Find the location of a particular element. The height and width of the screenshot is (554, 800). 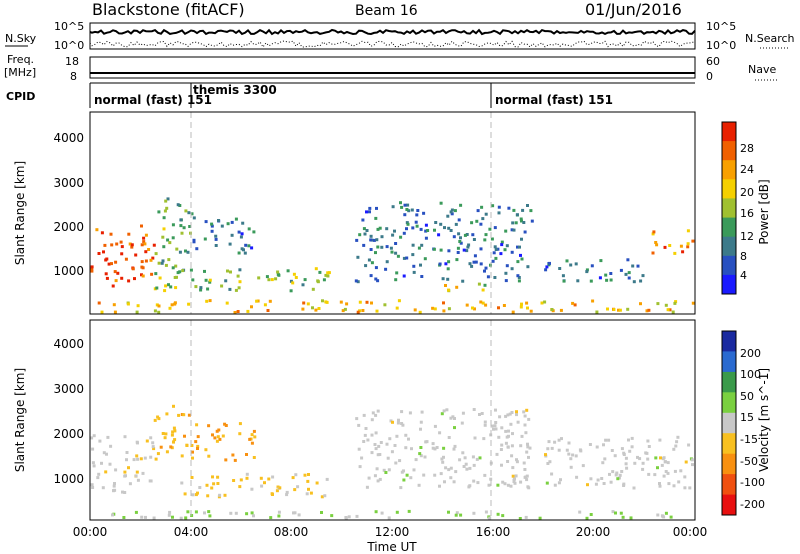

nave-tick-high: 60 is located at coordinates (713, 61).